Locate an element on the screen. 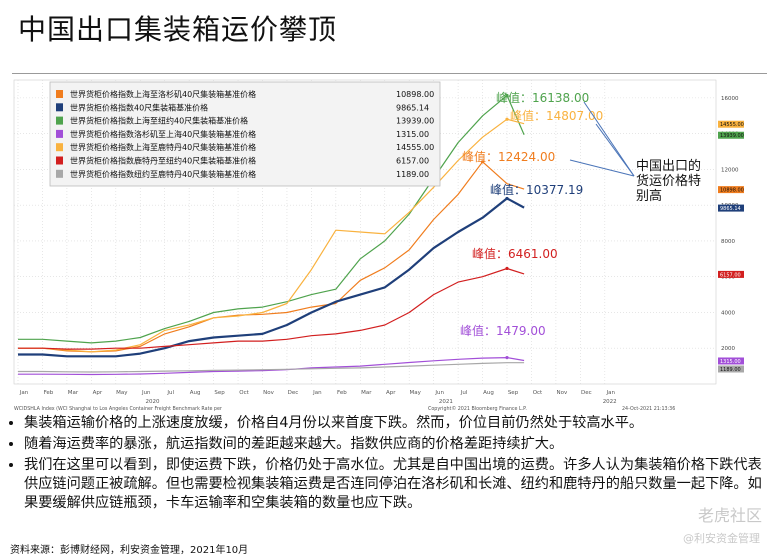  legend-label: 世界货柜价格指数洛杉矶至上海40尺集装箱基准价格 is located at coordinates (163, 134).